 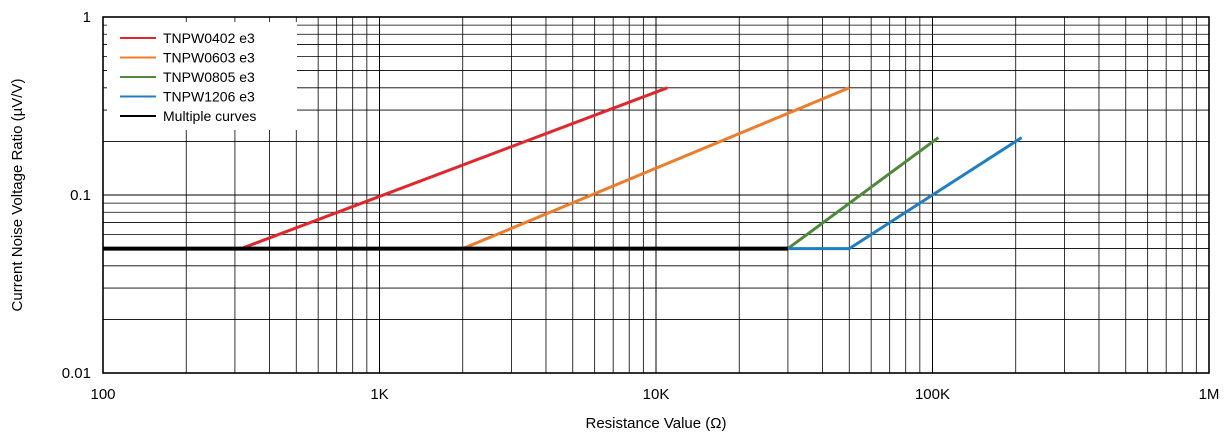 I want to click on y-tick-labels: 0.01 0.1 1, so click(x=76, y=195).